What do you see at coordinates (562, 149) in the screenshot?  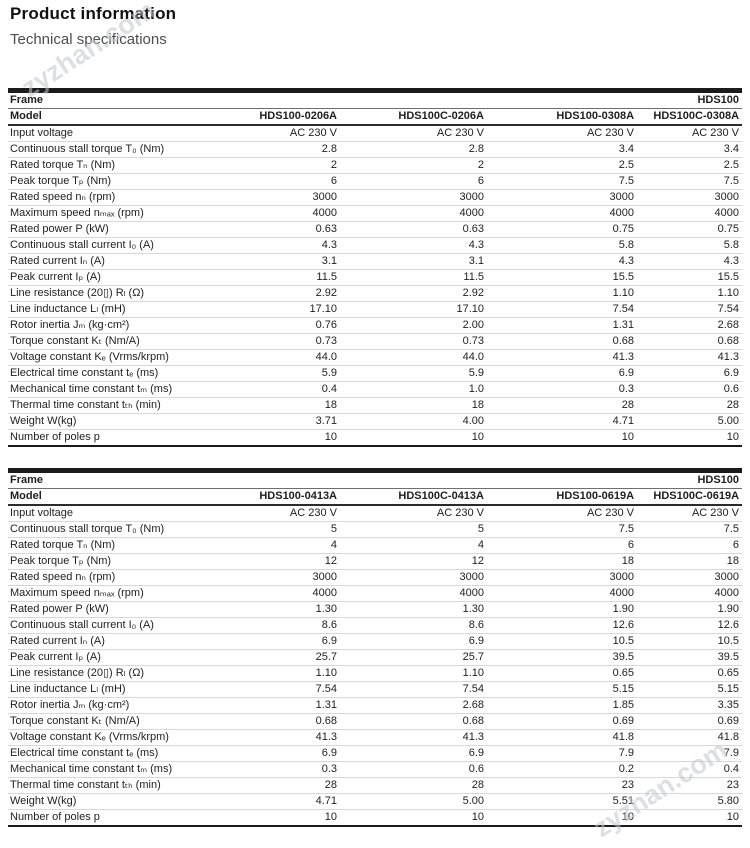 I see `spec-row-value: 3.4` at bounding box center [562, 149].